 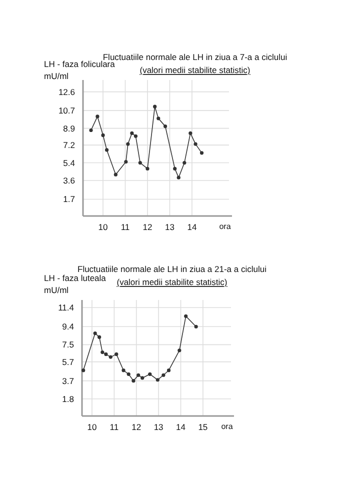 What do you see at coordinates (69, 128) in the screenshot?
I see `y-tick-label: 8.9` at bounding box center [69, 128].